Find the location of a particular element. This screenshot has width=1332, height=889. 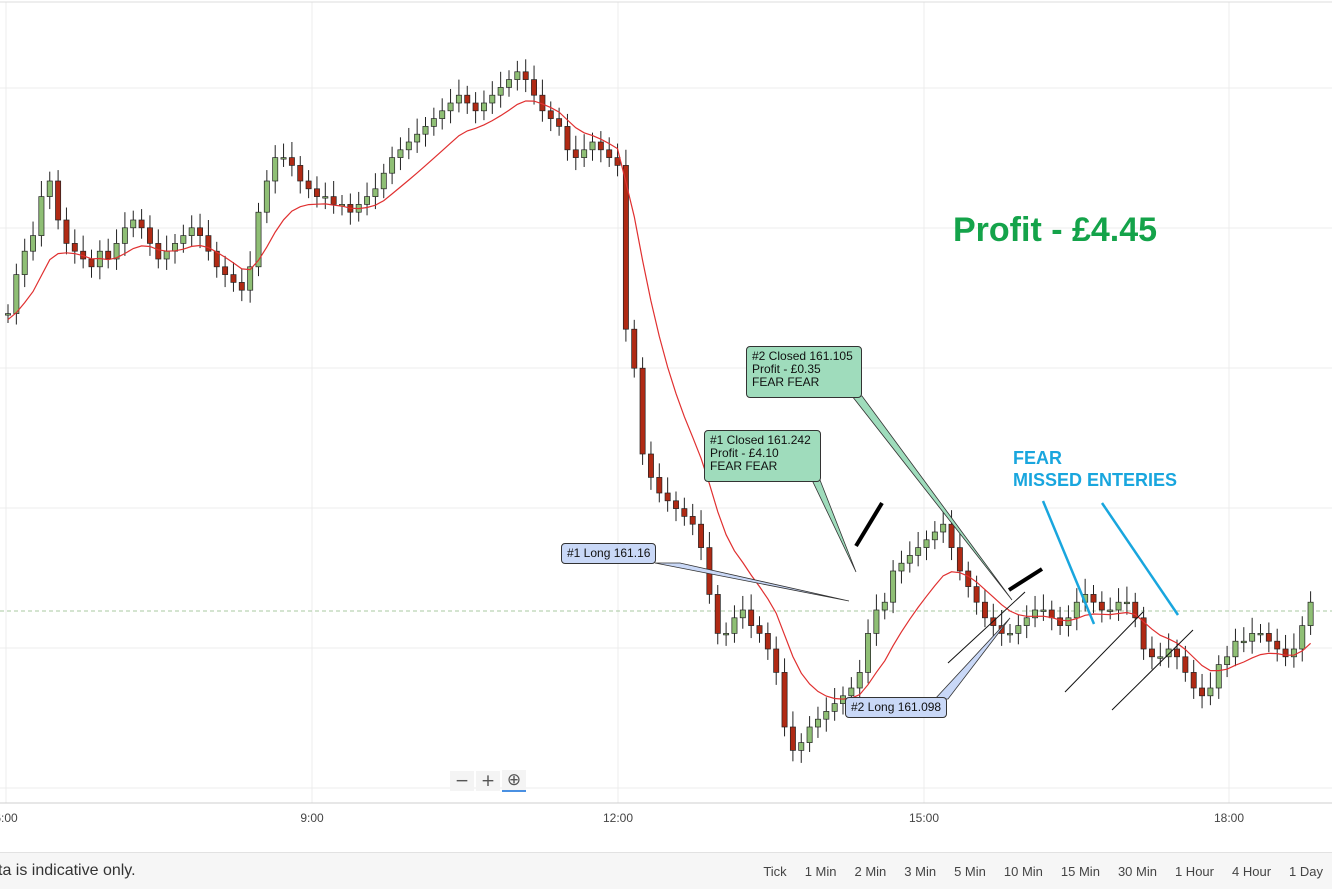

zoom-out-button: − is located at coordinates (462, 781).